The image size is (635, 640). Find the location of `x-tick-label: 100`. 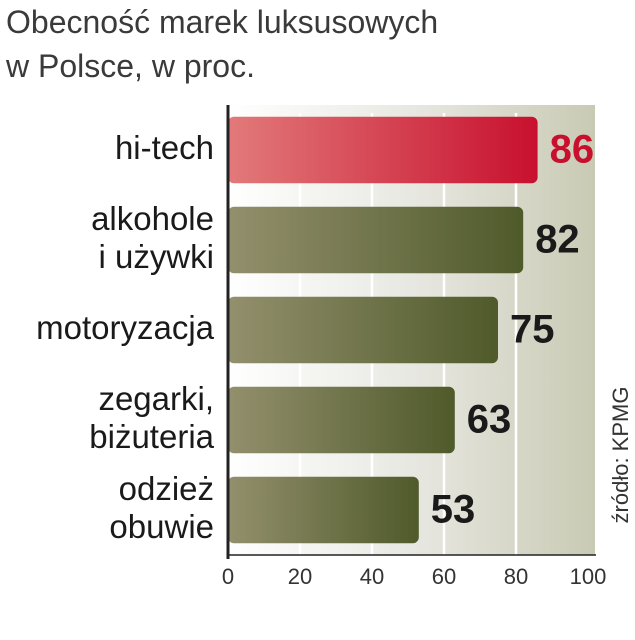

x-tick-label: 100 is located at coordinates (588, 576).